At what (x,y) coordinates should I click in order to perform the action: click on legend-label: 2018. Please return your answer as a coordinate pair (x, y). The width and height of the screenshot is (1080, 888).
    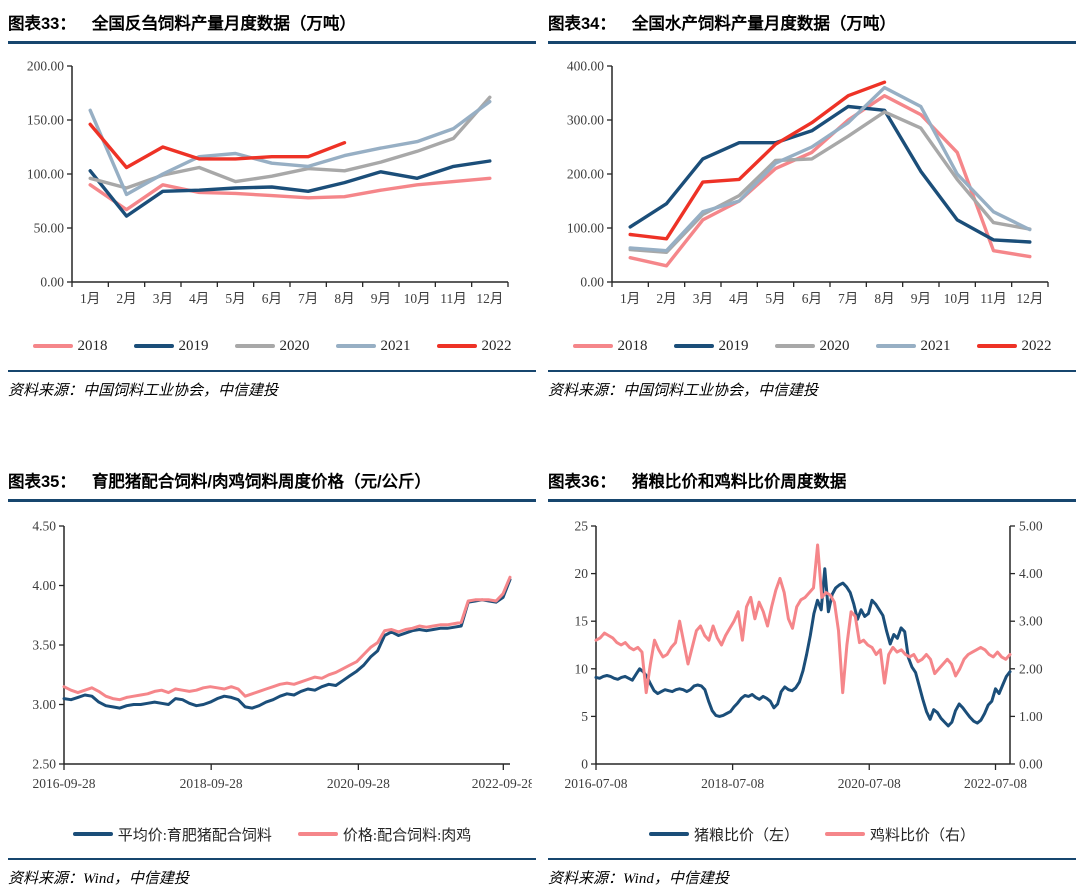
    Looking at the image, I should click on (92, 345).